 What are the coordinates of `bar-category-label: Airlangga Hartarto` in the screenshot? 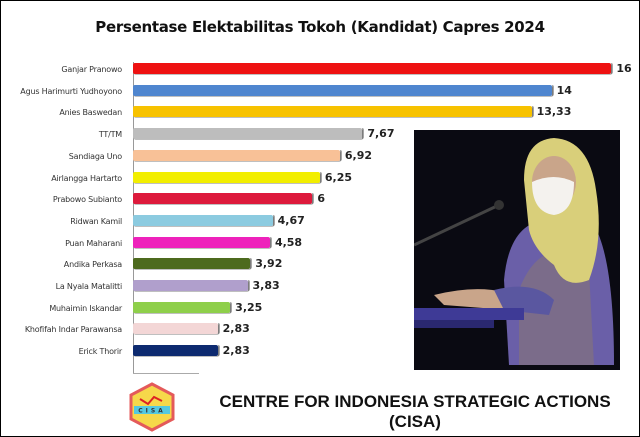 It's located at (86, 178).